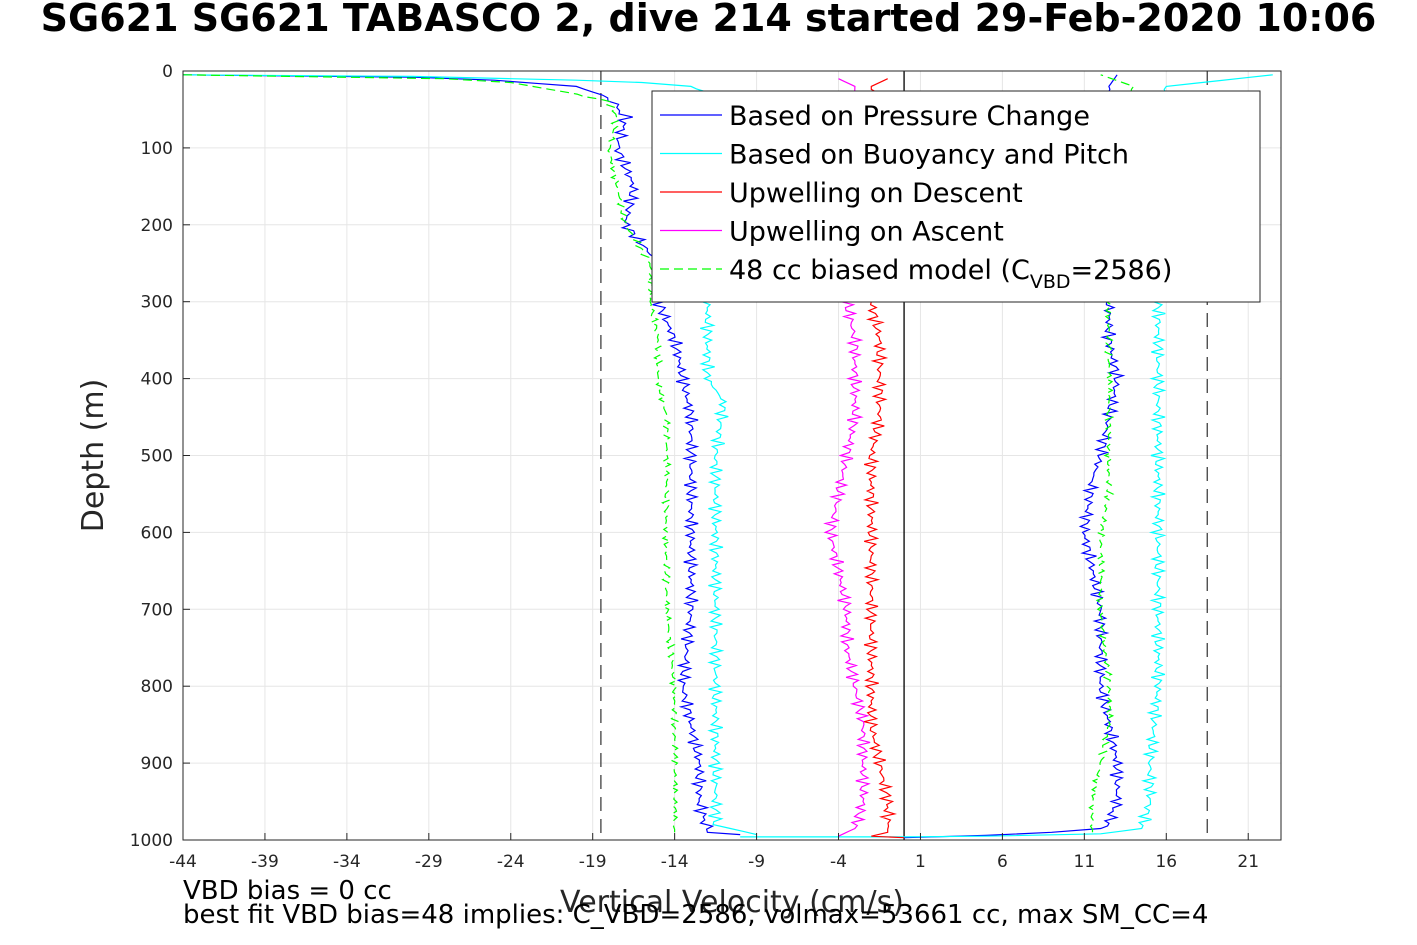 This screenshot has width=1417, height=945. What do you see at coordinates (838, 862) in the screenshot?
I see `x-tick-label: -4` at bounding box center [838, 862].